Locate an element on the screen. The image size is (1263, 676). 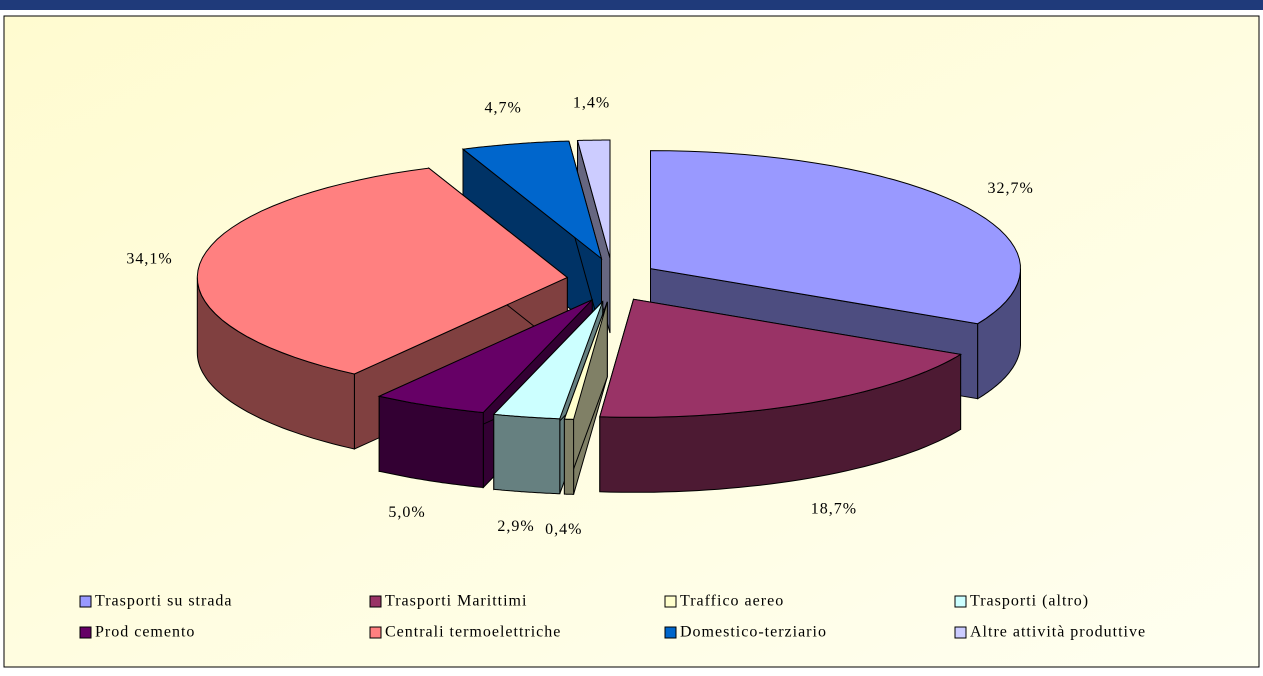
legend-label: Trasporti Marittimi is located at coordinates (456, 601).